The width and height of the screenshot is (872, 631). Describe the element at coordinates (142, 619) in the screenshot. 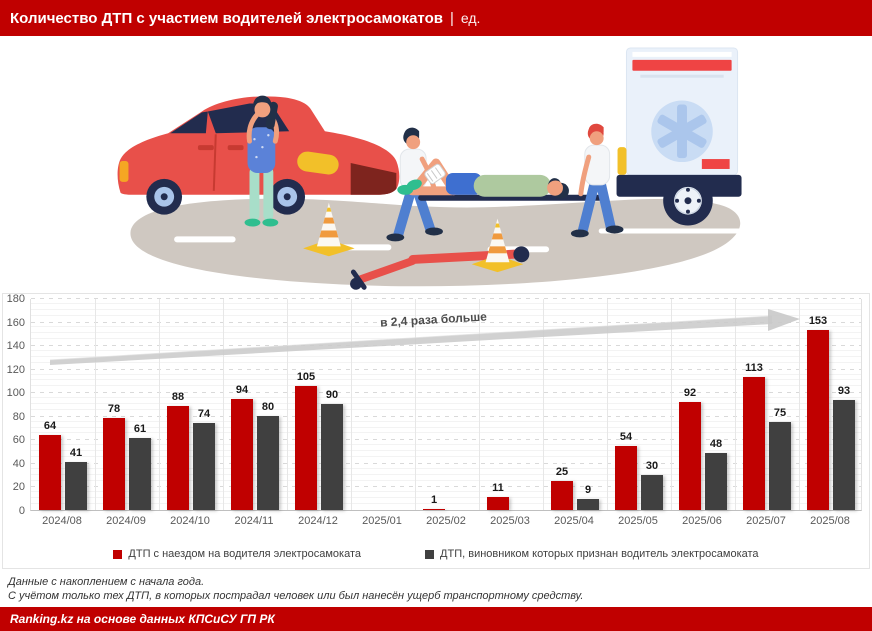

I see `source-text: Ranking.kz на основе данных КПСиСУ ГП РК` at that location.